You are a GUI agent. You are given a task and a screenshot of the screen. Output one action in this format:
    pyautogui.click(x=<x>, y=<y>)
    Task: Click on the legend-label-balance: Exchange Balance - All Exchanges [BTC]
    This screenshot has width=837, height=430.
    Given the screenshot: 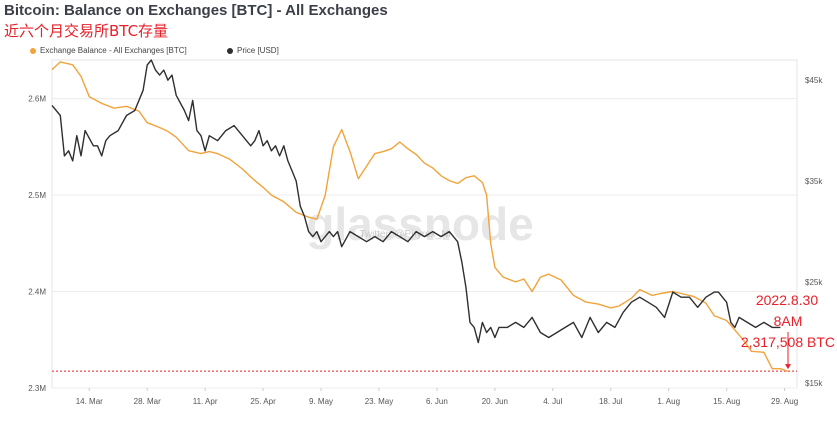 What is the action you would take?
    pyautogui.click(x=113, y=50)
    